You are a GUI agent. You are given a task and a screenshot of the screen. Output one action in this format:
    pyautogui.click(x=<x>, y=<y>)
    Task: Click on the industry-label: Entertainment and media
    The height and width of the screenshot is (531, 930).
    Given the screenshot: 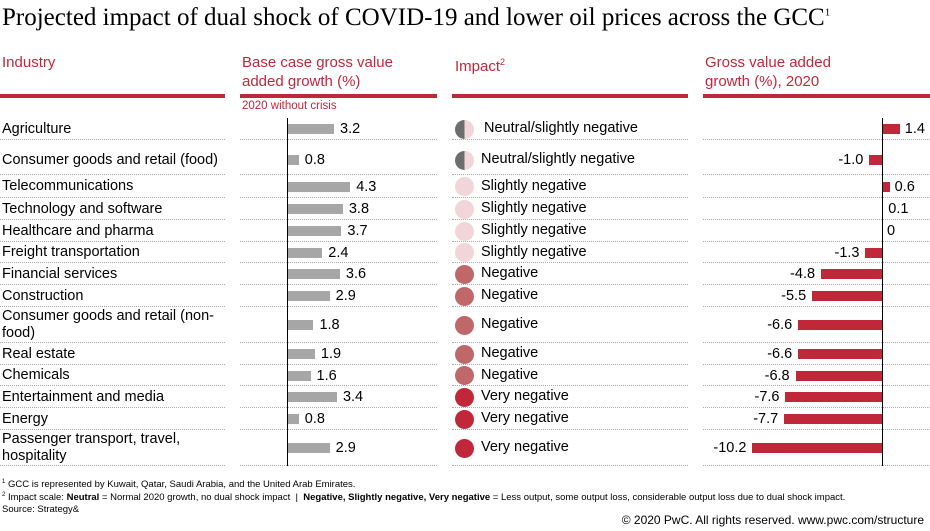 What is the action you would take?
    pyautogui.click(x=83, y=396)
    